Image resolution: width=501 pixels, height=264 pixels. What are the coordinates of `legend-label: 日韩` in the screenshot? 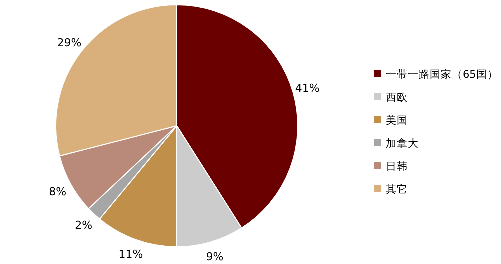 It's located at (397, 166).